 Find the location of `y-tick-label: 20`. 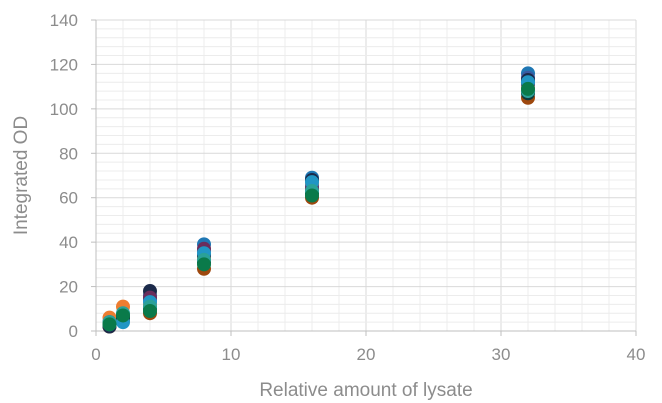

y-tick-label: 20 is located at coordinates (68, 287).